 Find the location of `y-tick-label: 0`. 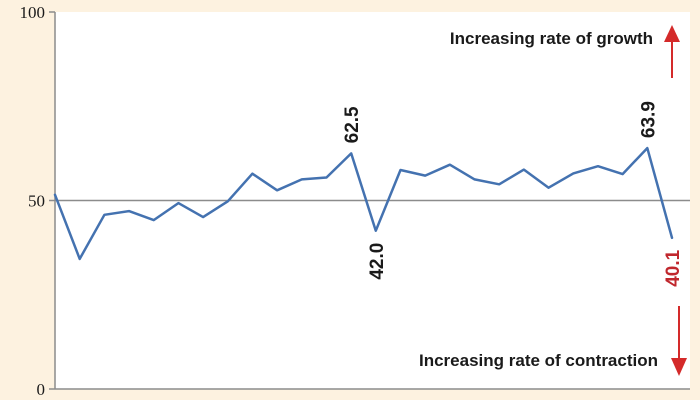

y-tick-label: 0 is located at coordinates (41, 389).